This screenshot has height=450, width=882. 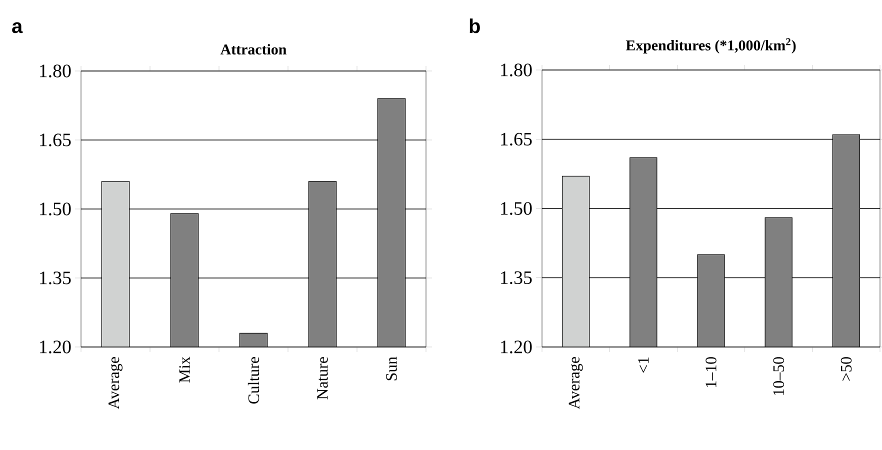 What do you see at coordinates (253, 49) in the screenshot?
I see `chart-title: Attraction` at bounding box center [253, 49].